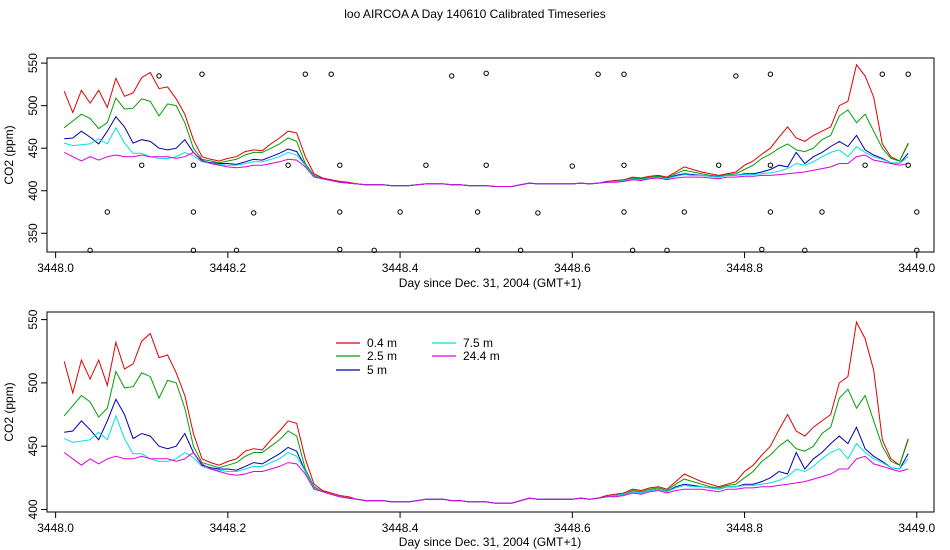  What do you see at coordinates (33, 148) in the screenshot?
I see `top-y-tick-label: 450` at bounding box center [33, 148].